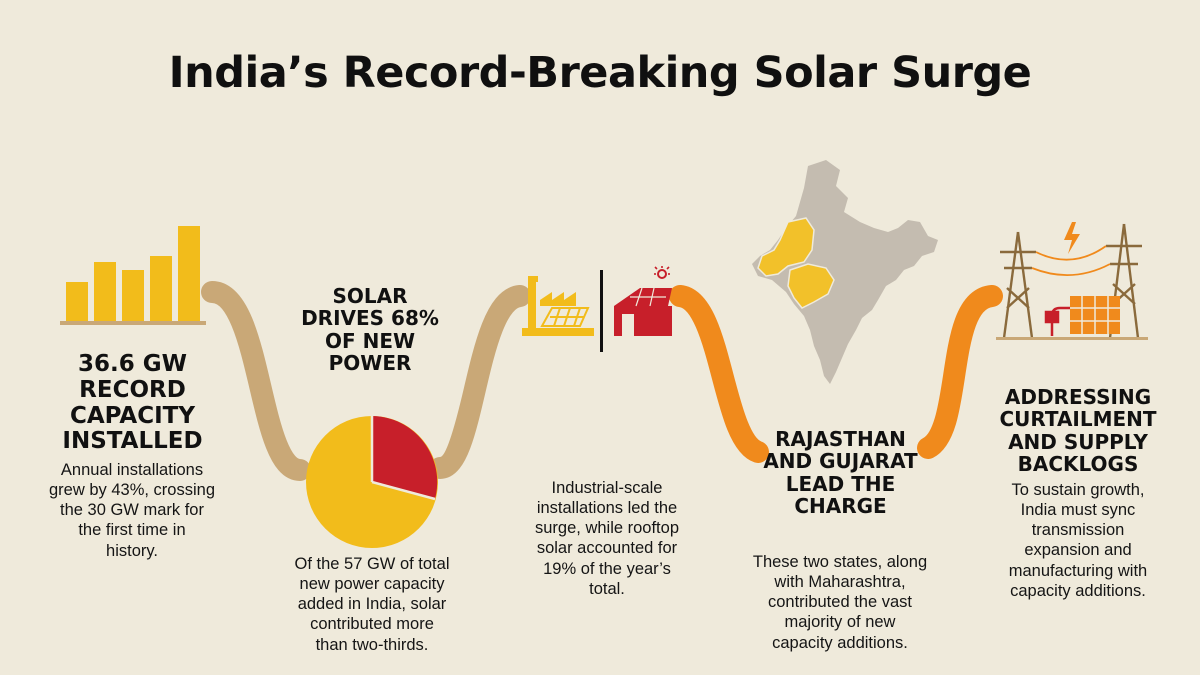  I want to click on battery-grid-icon, so click(1095, 315).